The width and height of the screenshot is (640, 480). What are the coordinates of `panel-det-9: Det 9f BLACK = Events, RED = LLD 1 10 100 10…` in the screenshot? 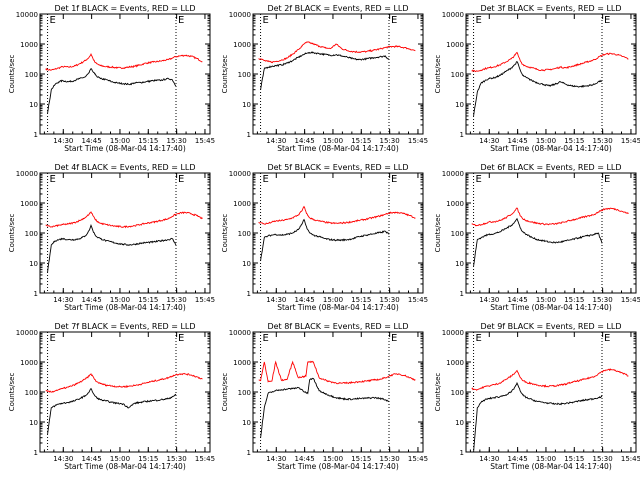 It's located at (537, 396).